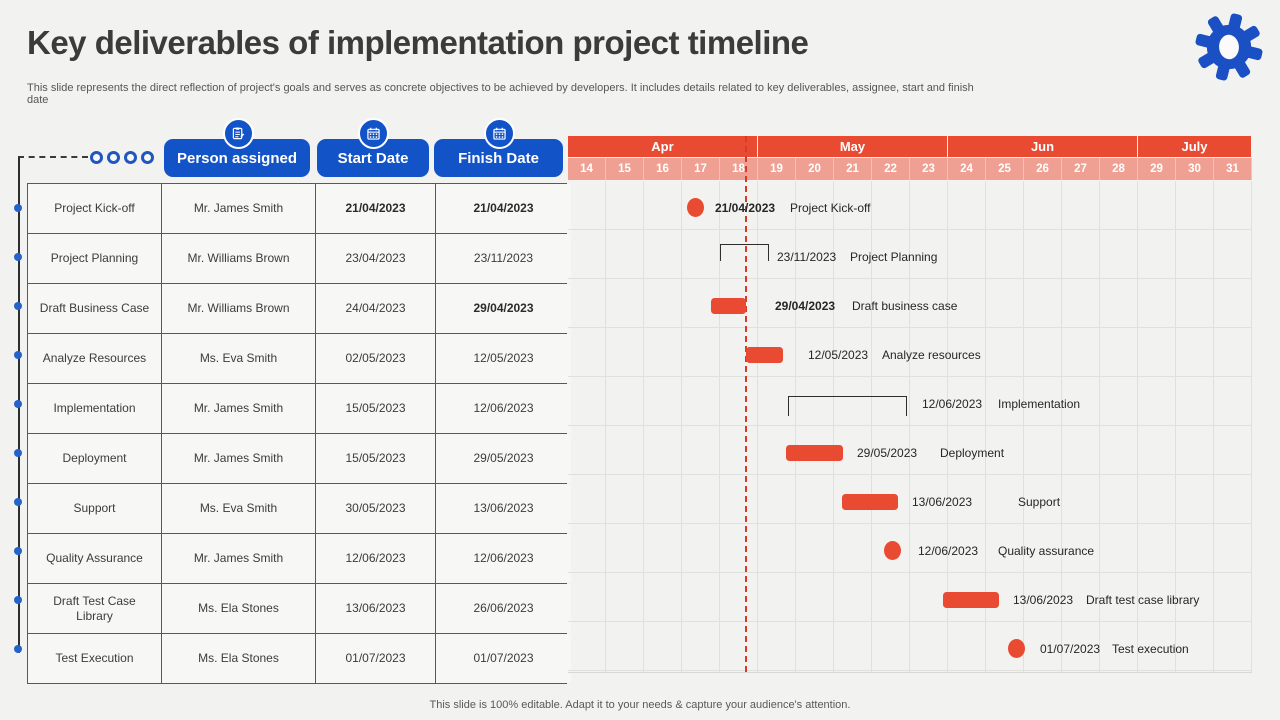 Image resolution: width=1280 pixels, height=720 pixels. What do you see at coordinates (931, 354) in the screenshot?
I see `gantt-task-label: Analyze resources` at bounding box center [931, 354].